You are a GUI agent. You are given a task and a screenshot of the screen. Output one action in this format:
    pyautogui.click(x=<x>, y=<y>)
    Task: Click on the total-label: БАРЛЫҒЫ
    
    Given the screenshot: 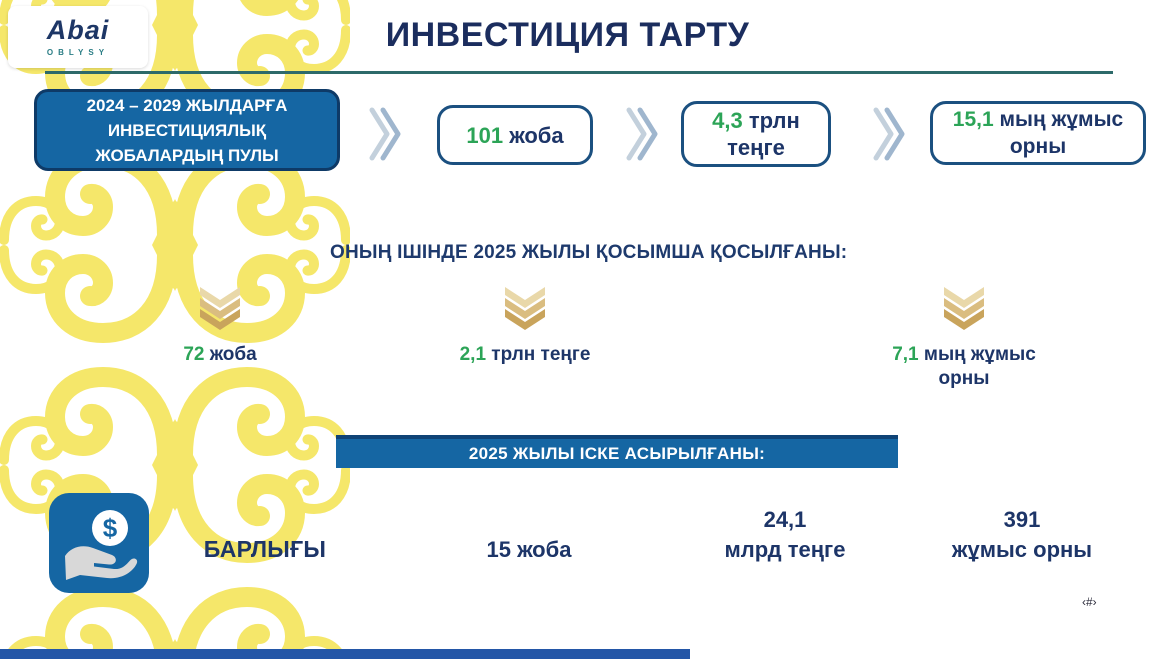 What is the action you would take?
    pyautogui.click(x=265, y=549)
    